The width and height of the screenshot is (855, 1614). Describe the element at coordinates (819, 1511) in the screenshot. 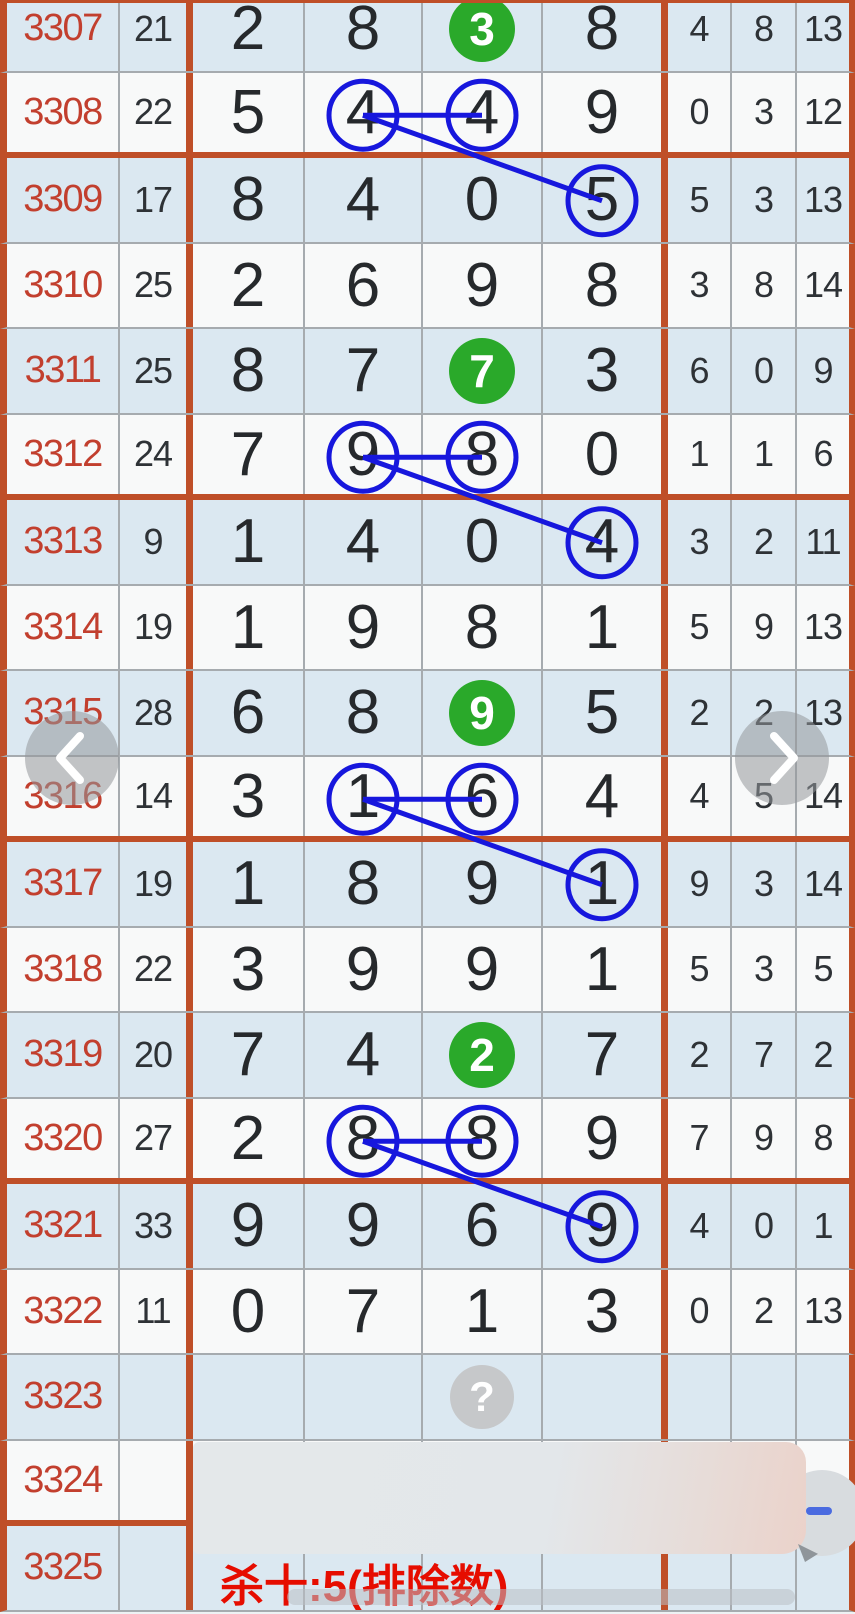

I see `toast-link-dash` at that location.